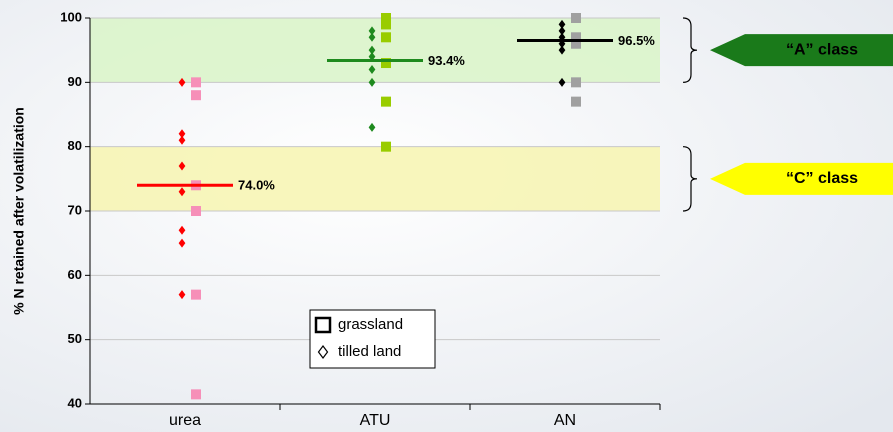 This screenshot has height=432, width=893. What do you see at coordinates (372, 339) in the screenshot?
I see `legend: grassland tilled land` at bounding box center [372, 339].